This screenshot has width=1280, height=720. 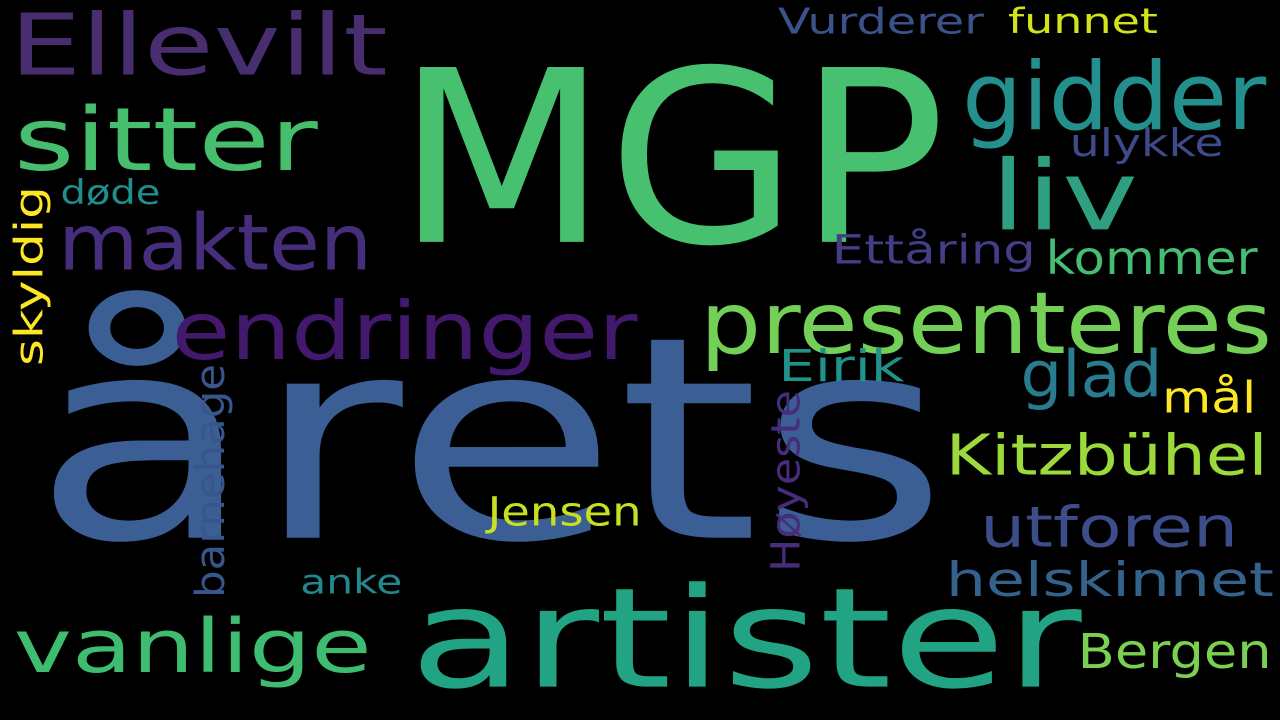 I want to click on word-utforen: utforen, so click(x=1109, y=528).